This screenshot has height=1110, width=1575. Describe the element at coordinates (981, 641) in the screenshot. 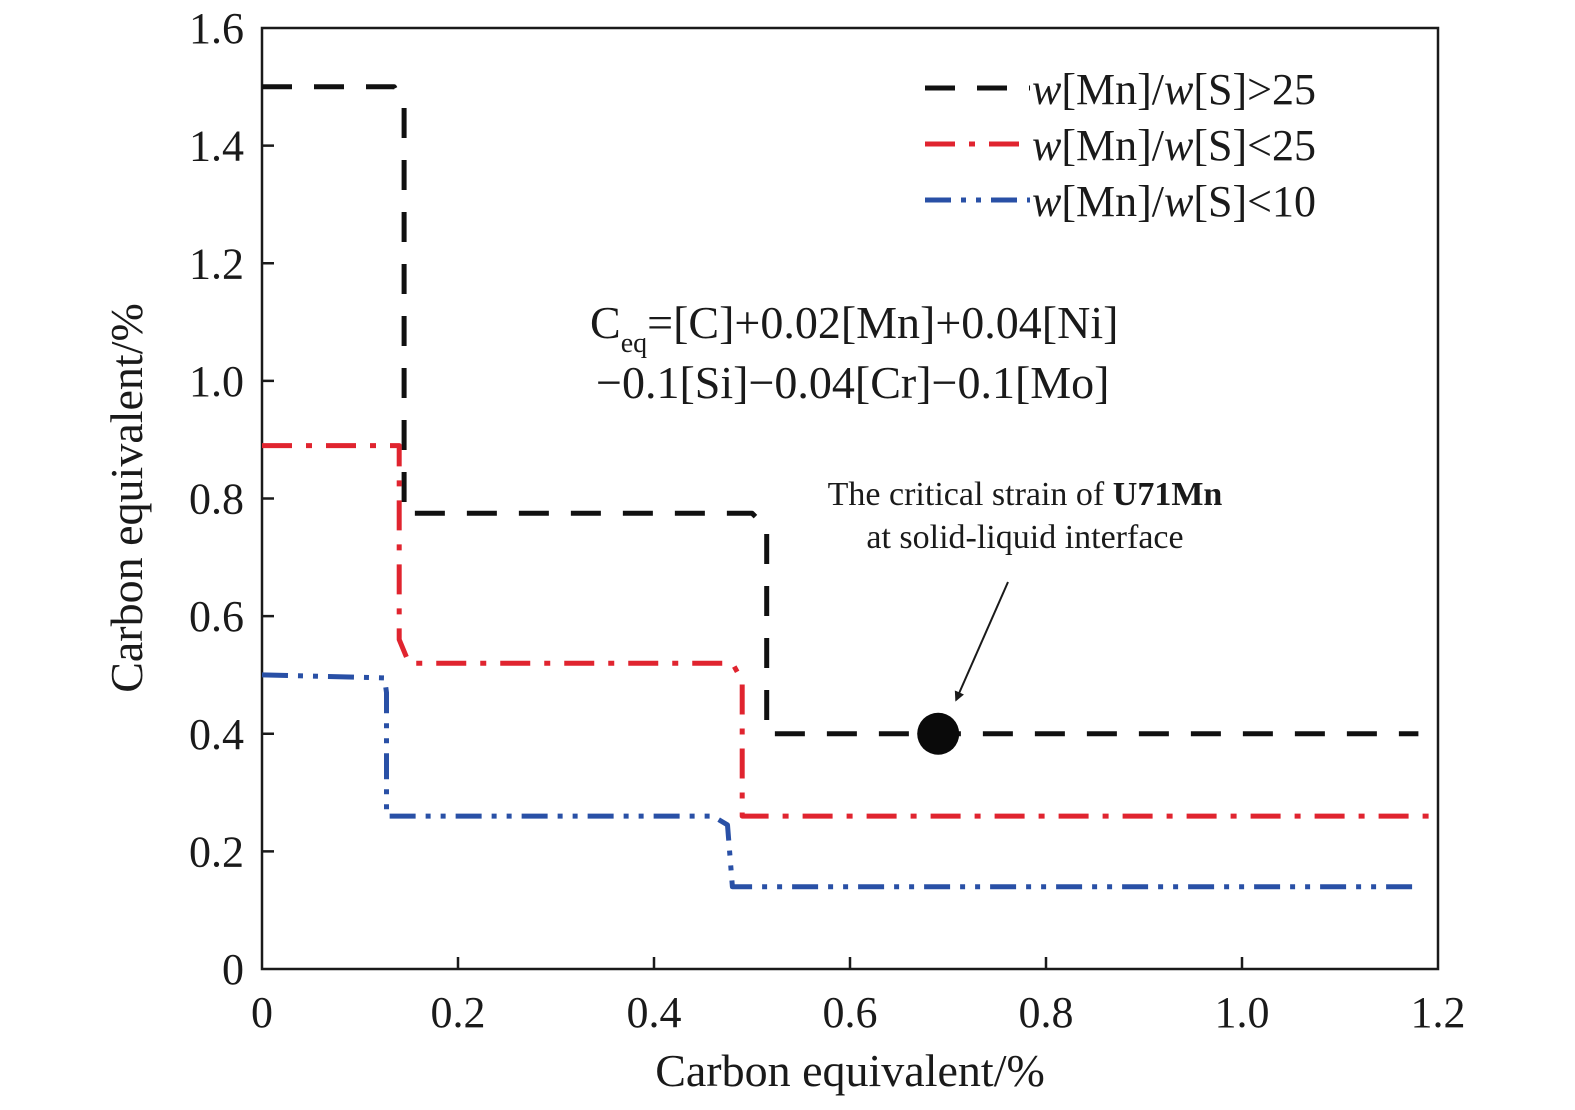

I see `annotation-arrow` at that location.